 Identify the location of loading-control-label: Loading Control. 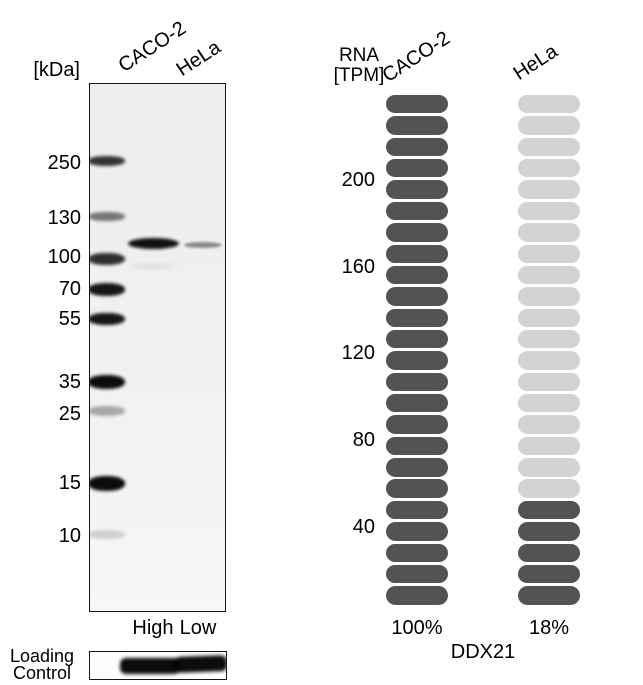
(42, 664).